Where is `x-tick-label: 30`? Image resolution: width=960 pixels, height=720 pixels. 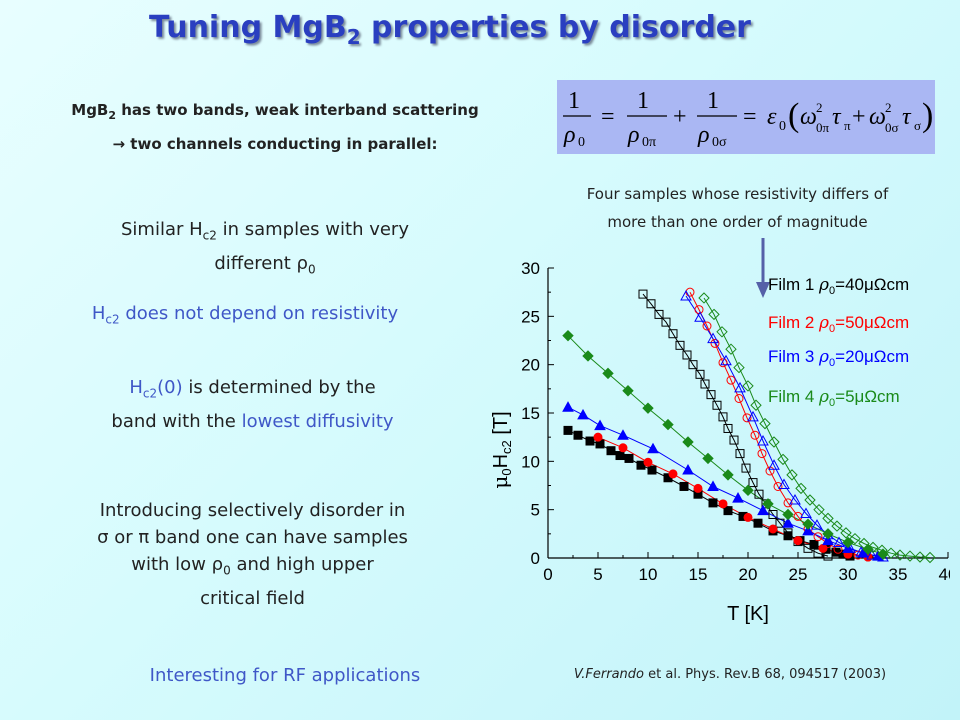 x-tick-label: 30 is located at coordinates (848, 574).